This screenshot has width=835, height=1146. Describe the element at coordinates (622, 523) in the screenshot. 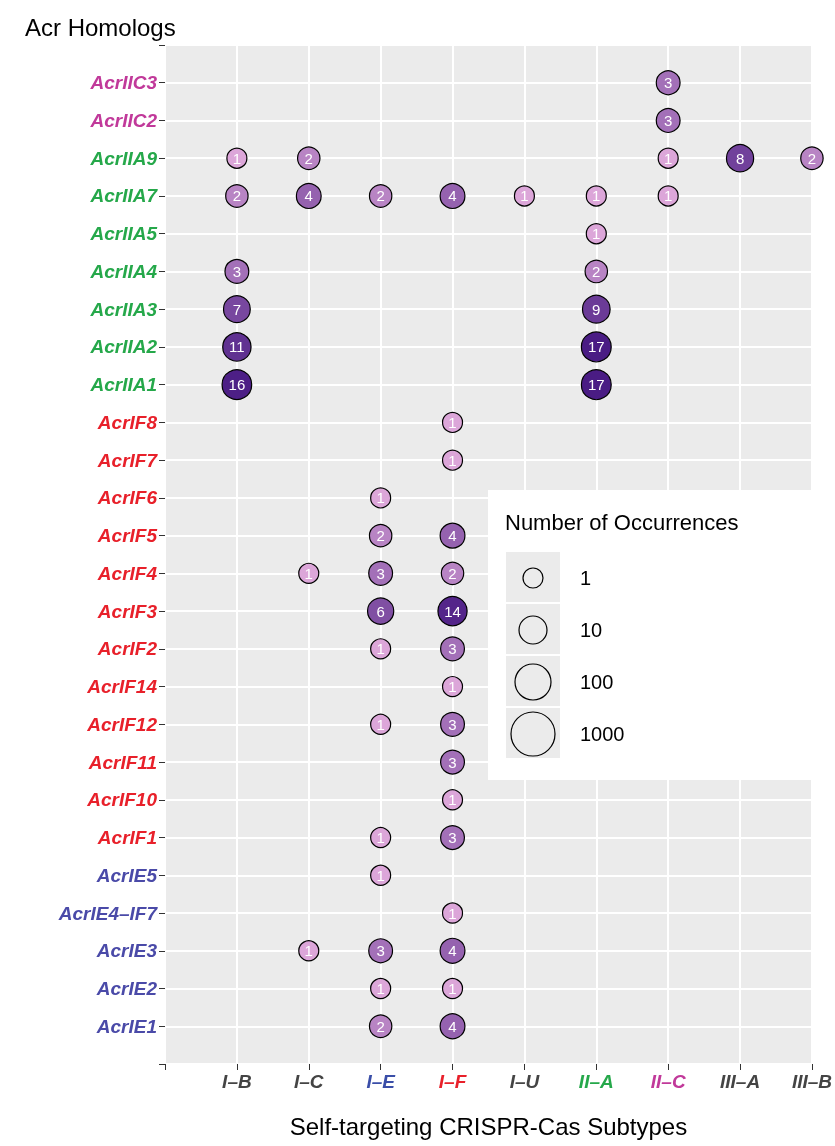

I see `legend-title: Number of Occurrences` at that location.